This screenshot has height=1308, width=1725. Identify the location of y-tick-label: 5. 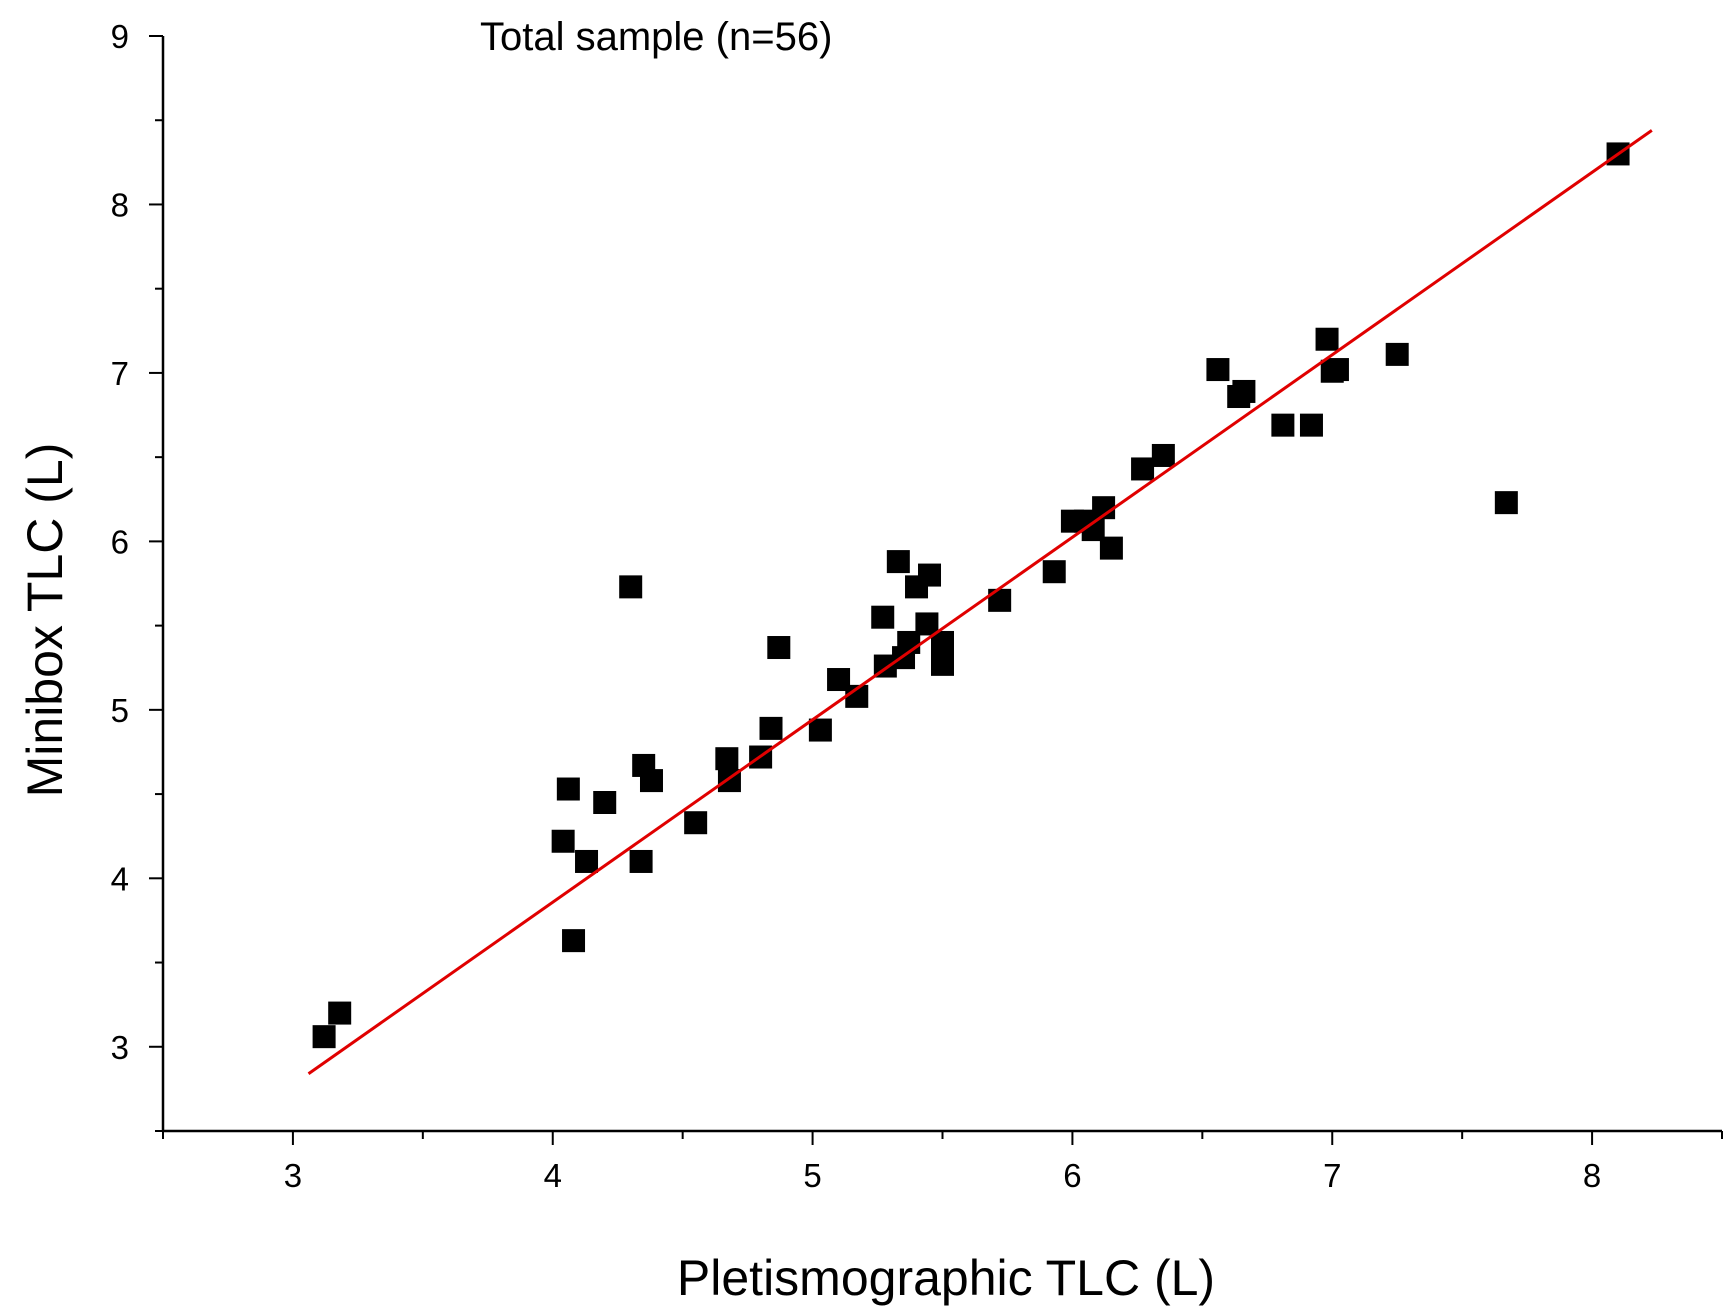
(120, 710).